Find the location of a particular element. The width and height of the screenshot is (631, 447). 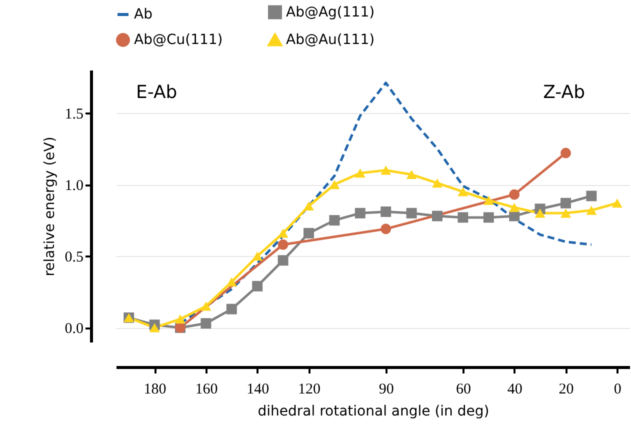

y-tick-label: 1.5 is located at coordinates (74, 114).